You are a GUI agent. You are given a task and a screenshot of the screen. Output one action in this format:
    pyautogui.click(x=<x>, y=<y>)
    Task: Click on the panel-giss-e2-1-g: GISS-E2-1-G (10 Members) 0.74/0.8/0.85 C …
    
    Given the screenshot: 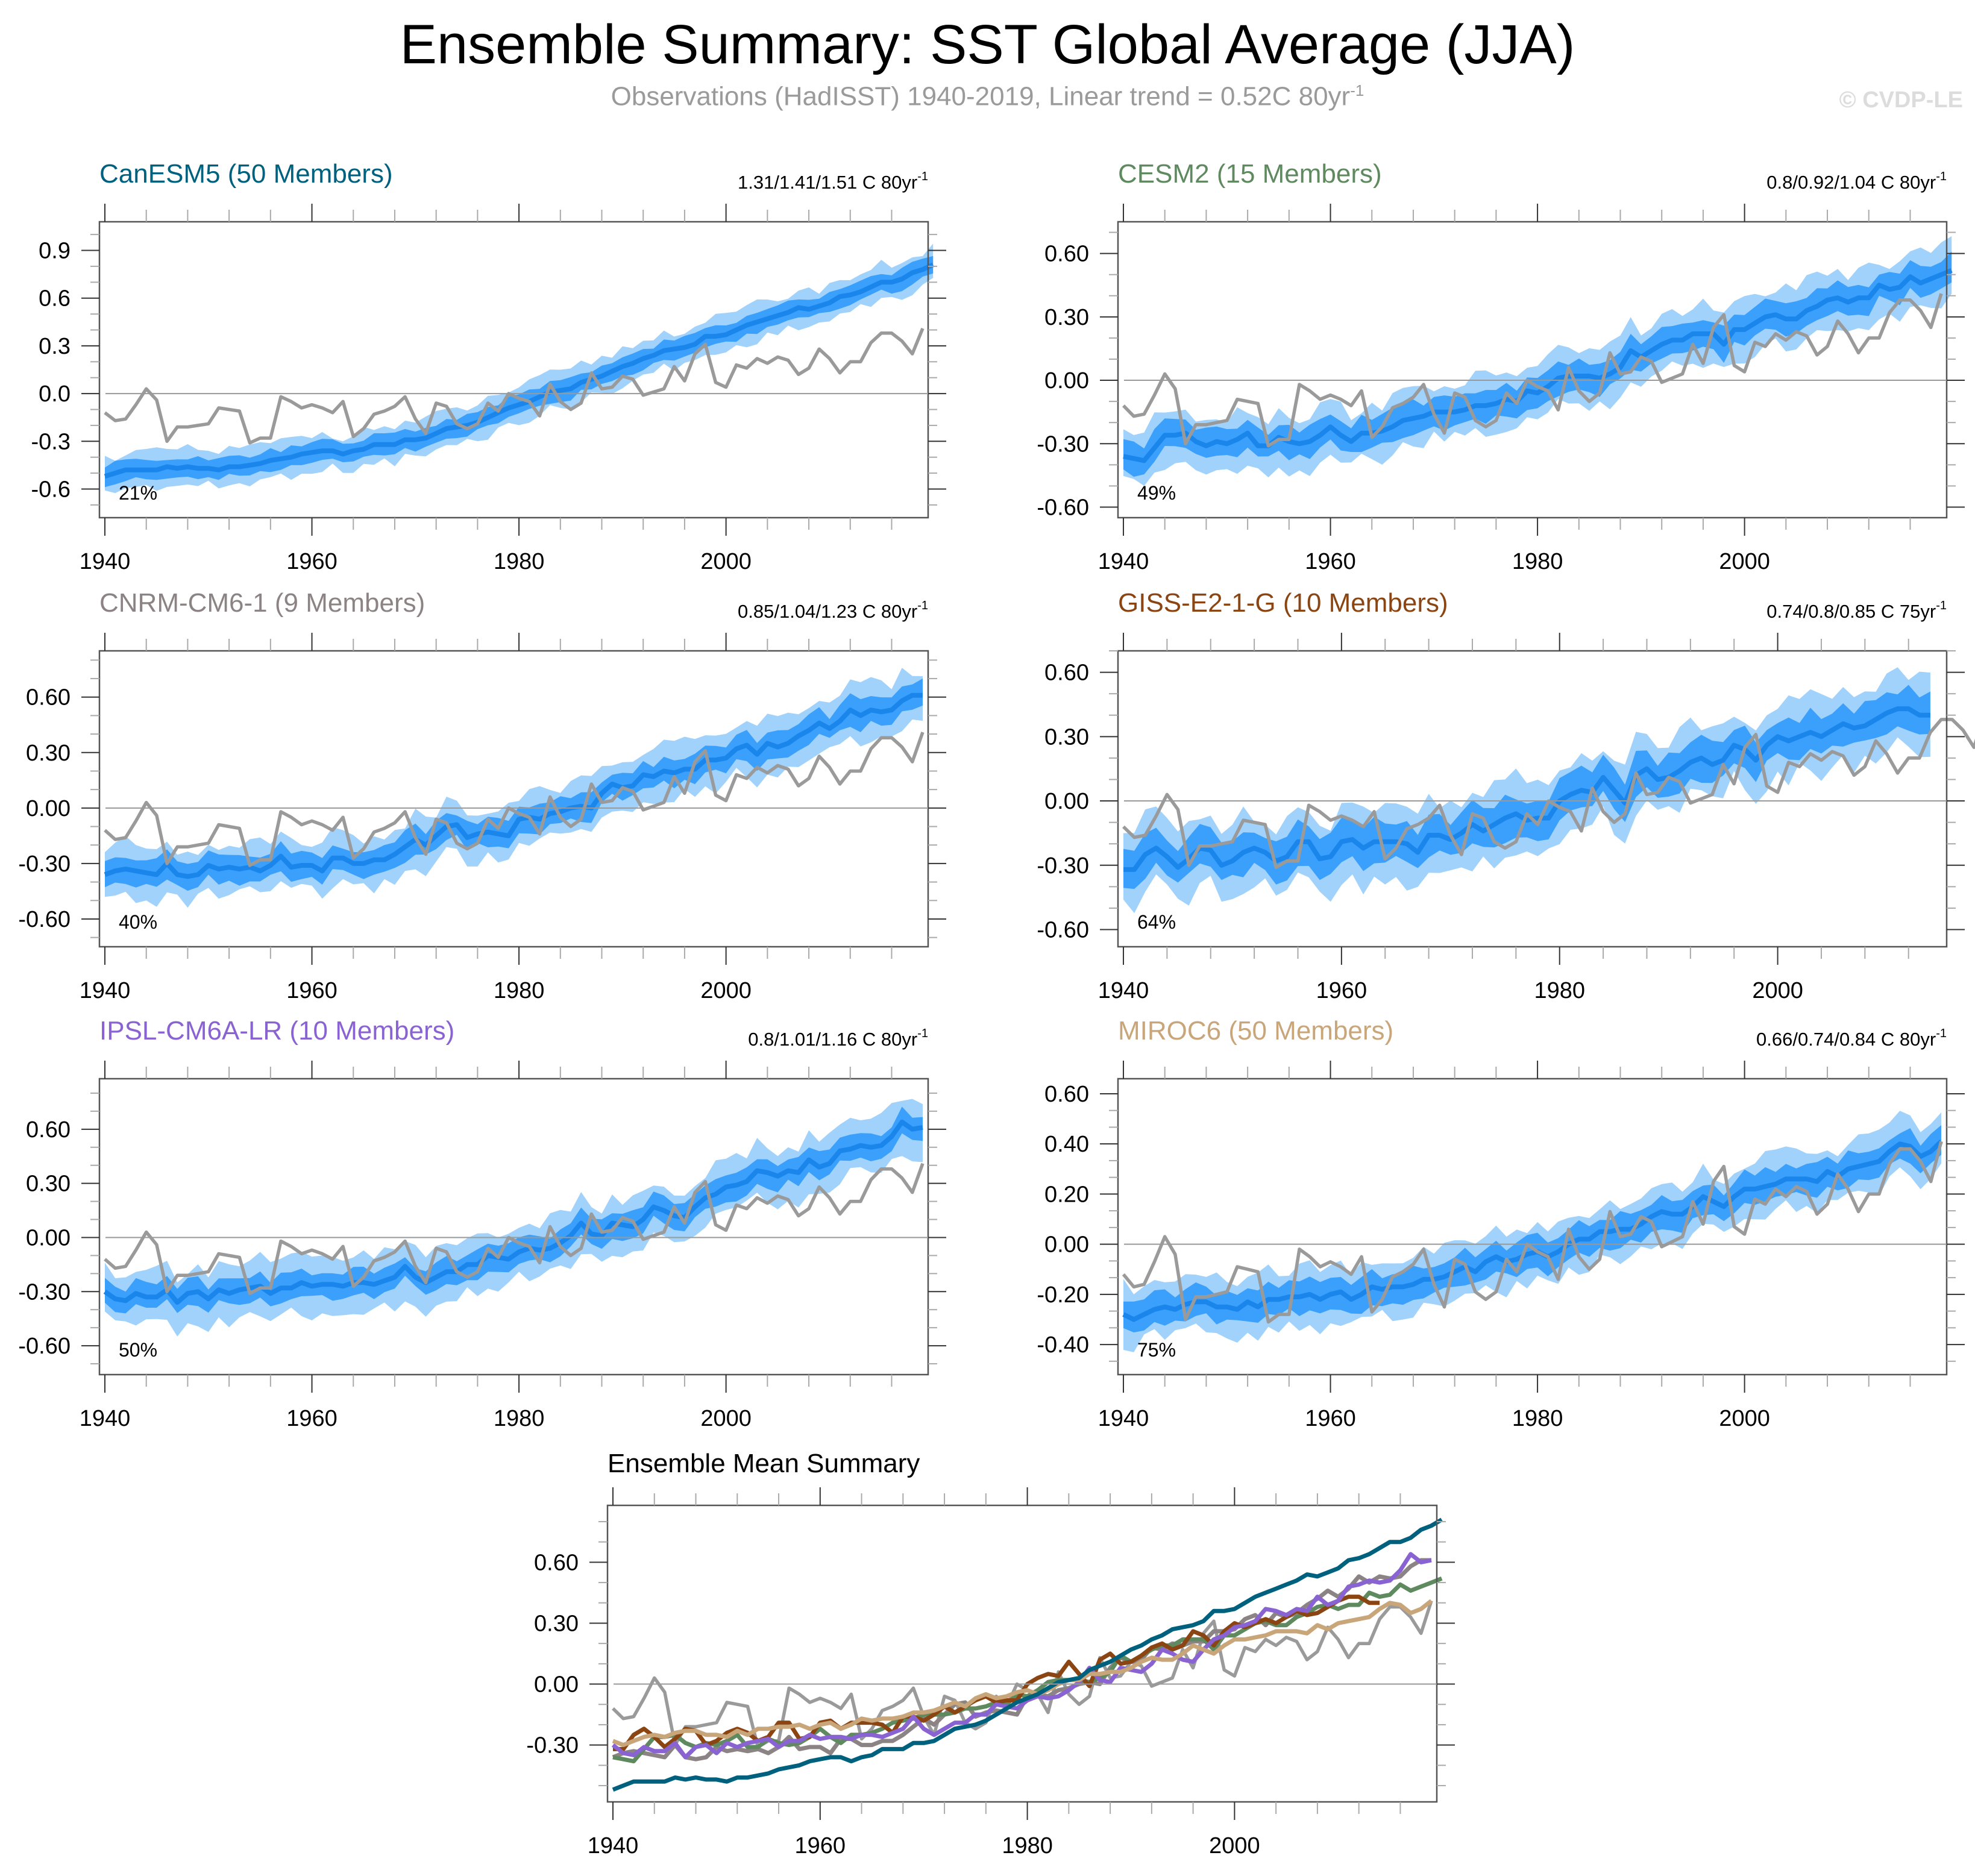 What is the action you would take?
    pyautogui.click(x=1506, y=796)
    